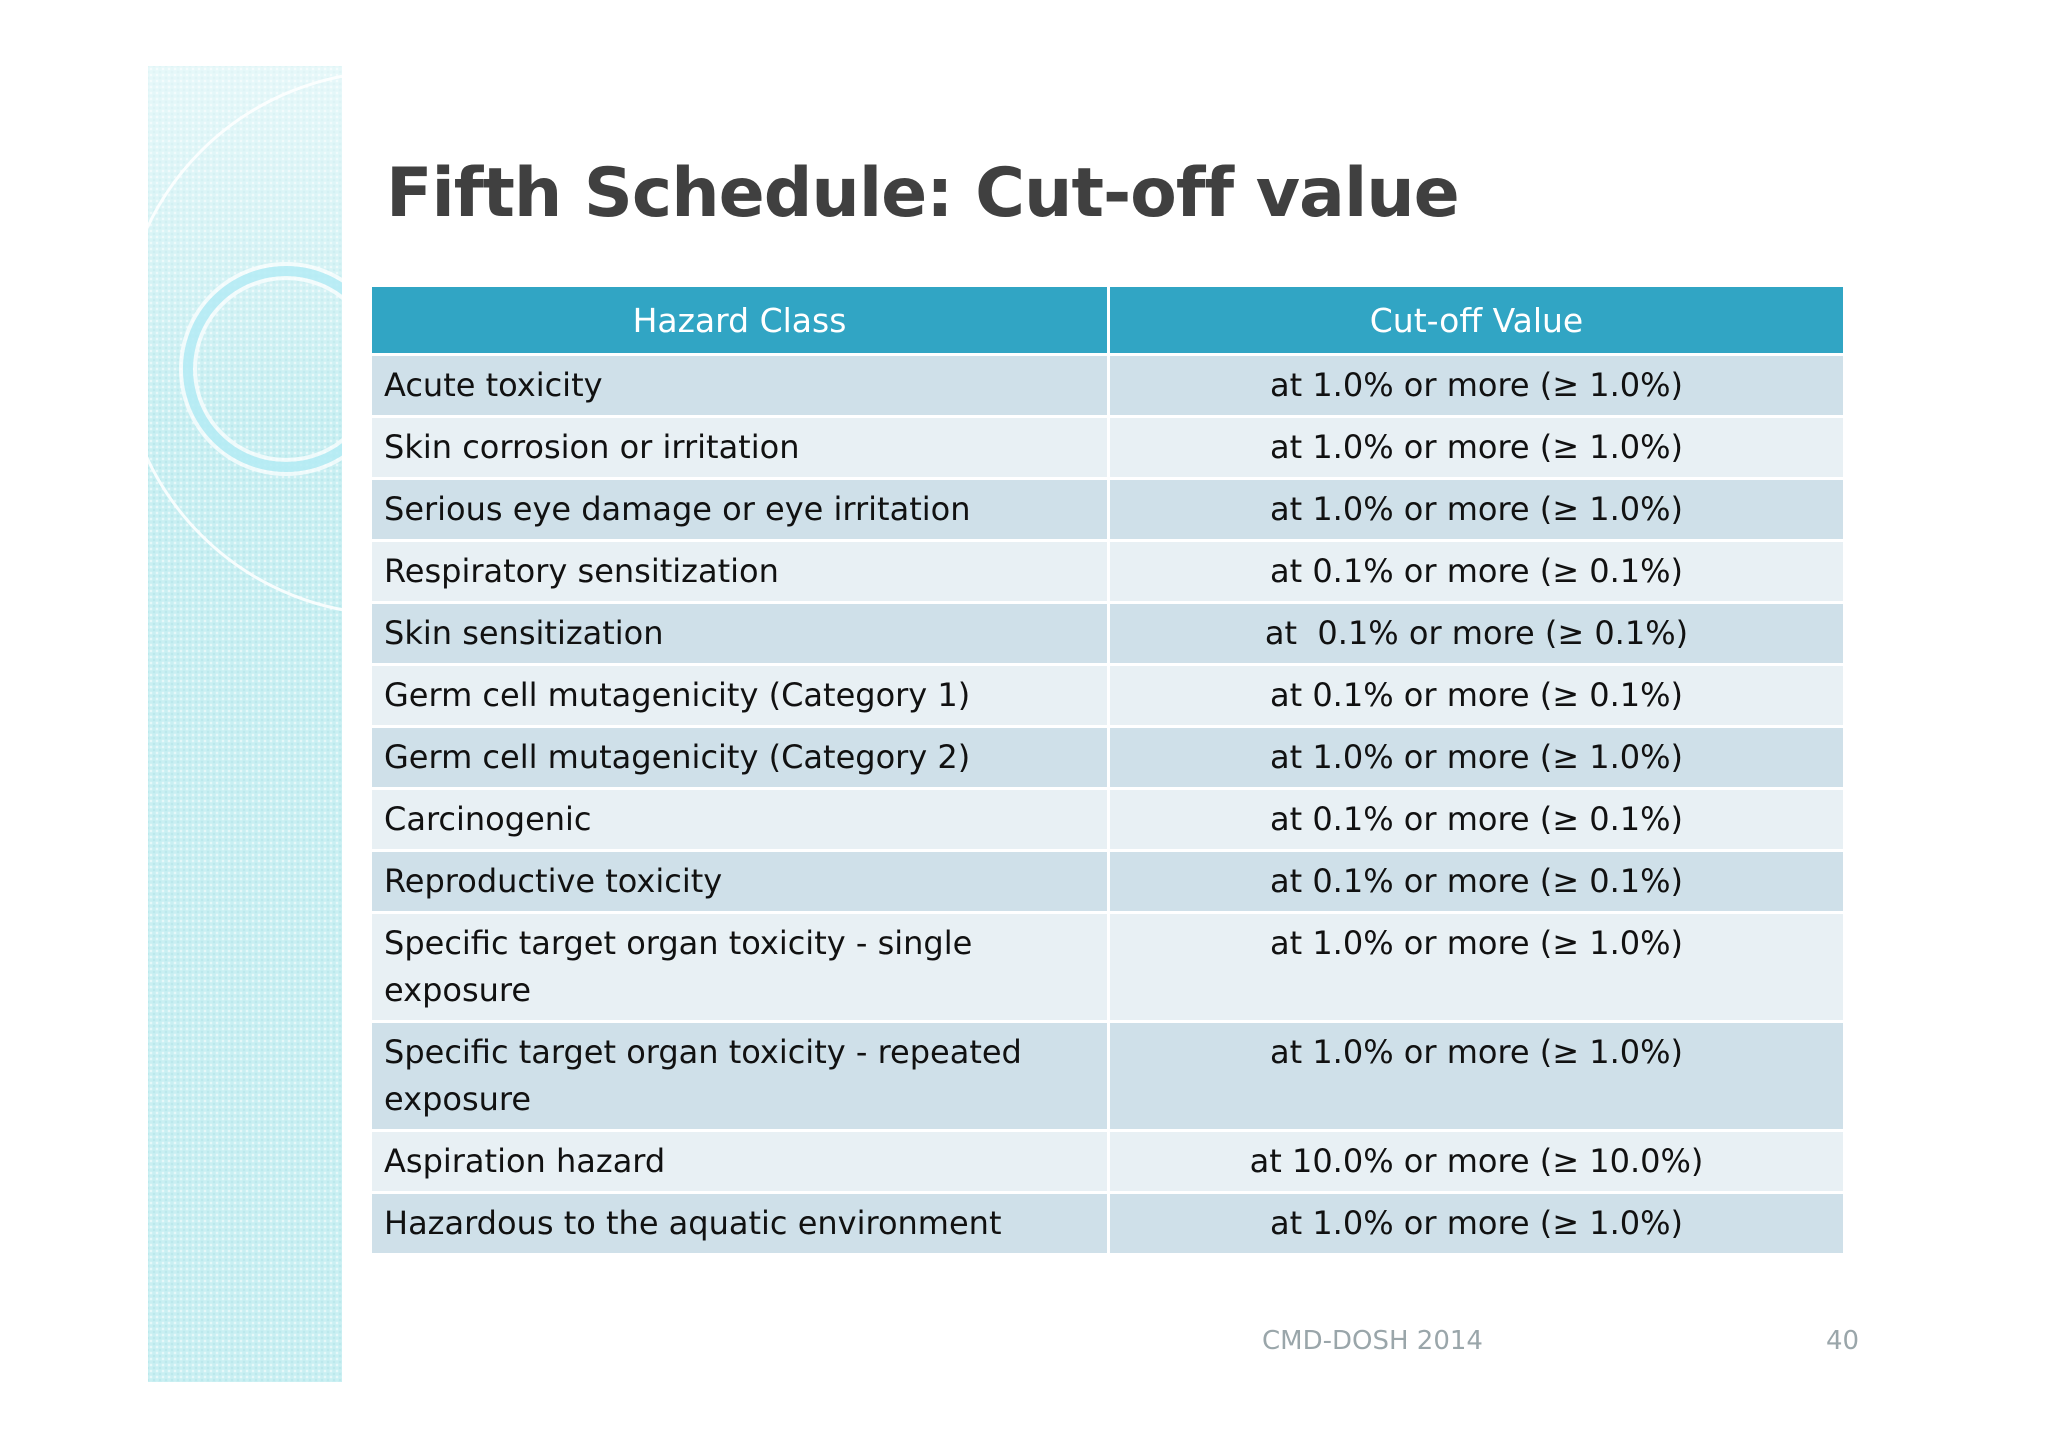 The height and width of the screenshot is (1447, 2048). Describe the element at coordinates (739, 571) in the screenshot. I see `hazard-cell: Respiratory sensitization` at that location.